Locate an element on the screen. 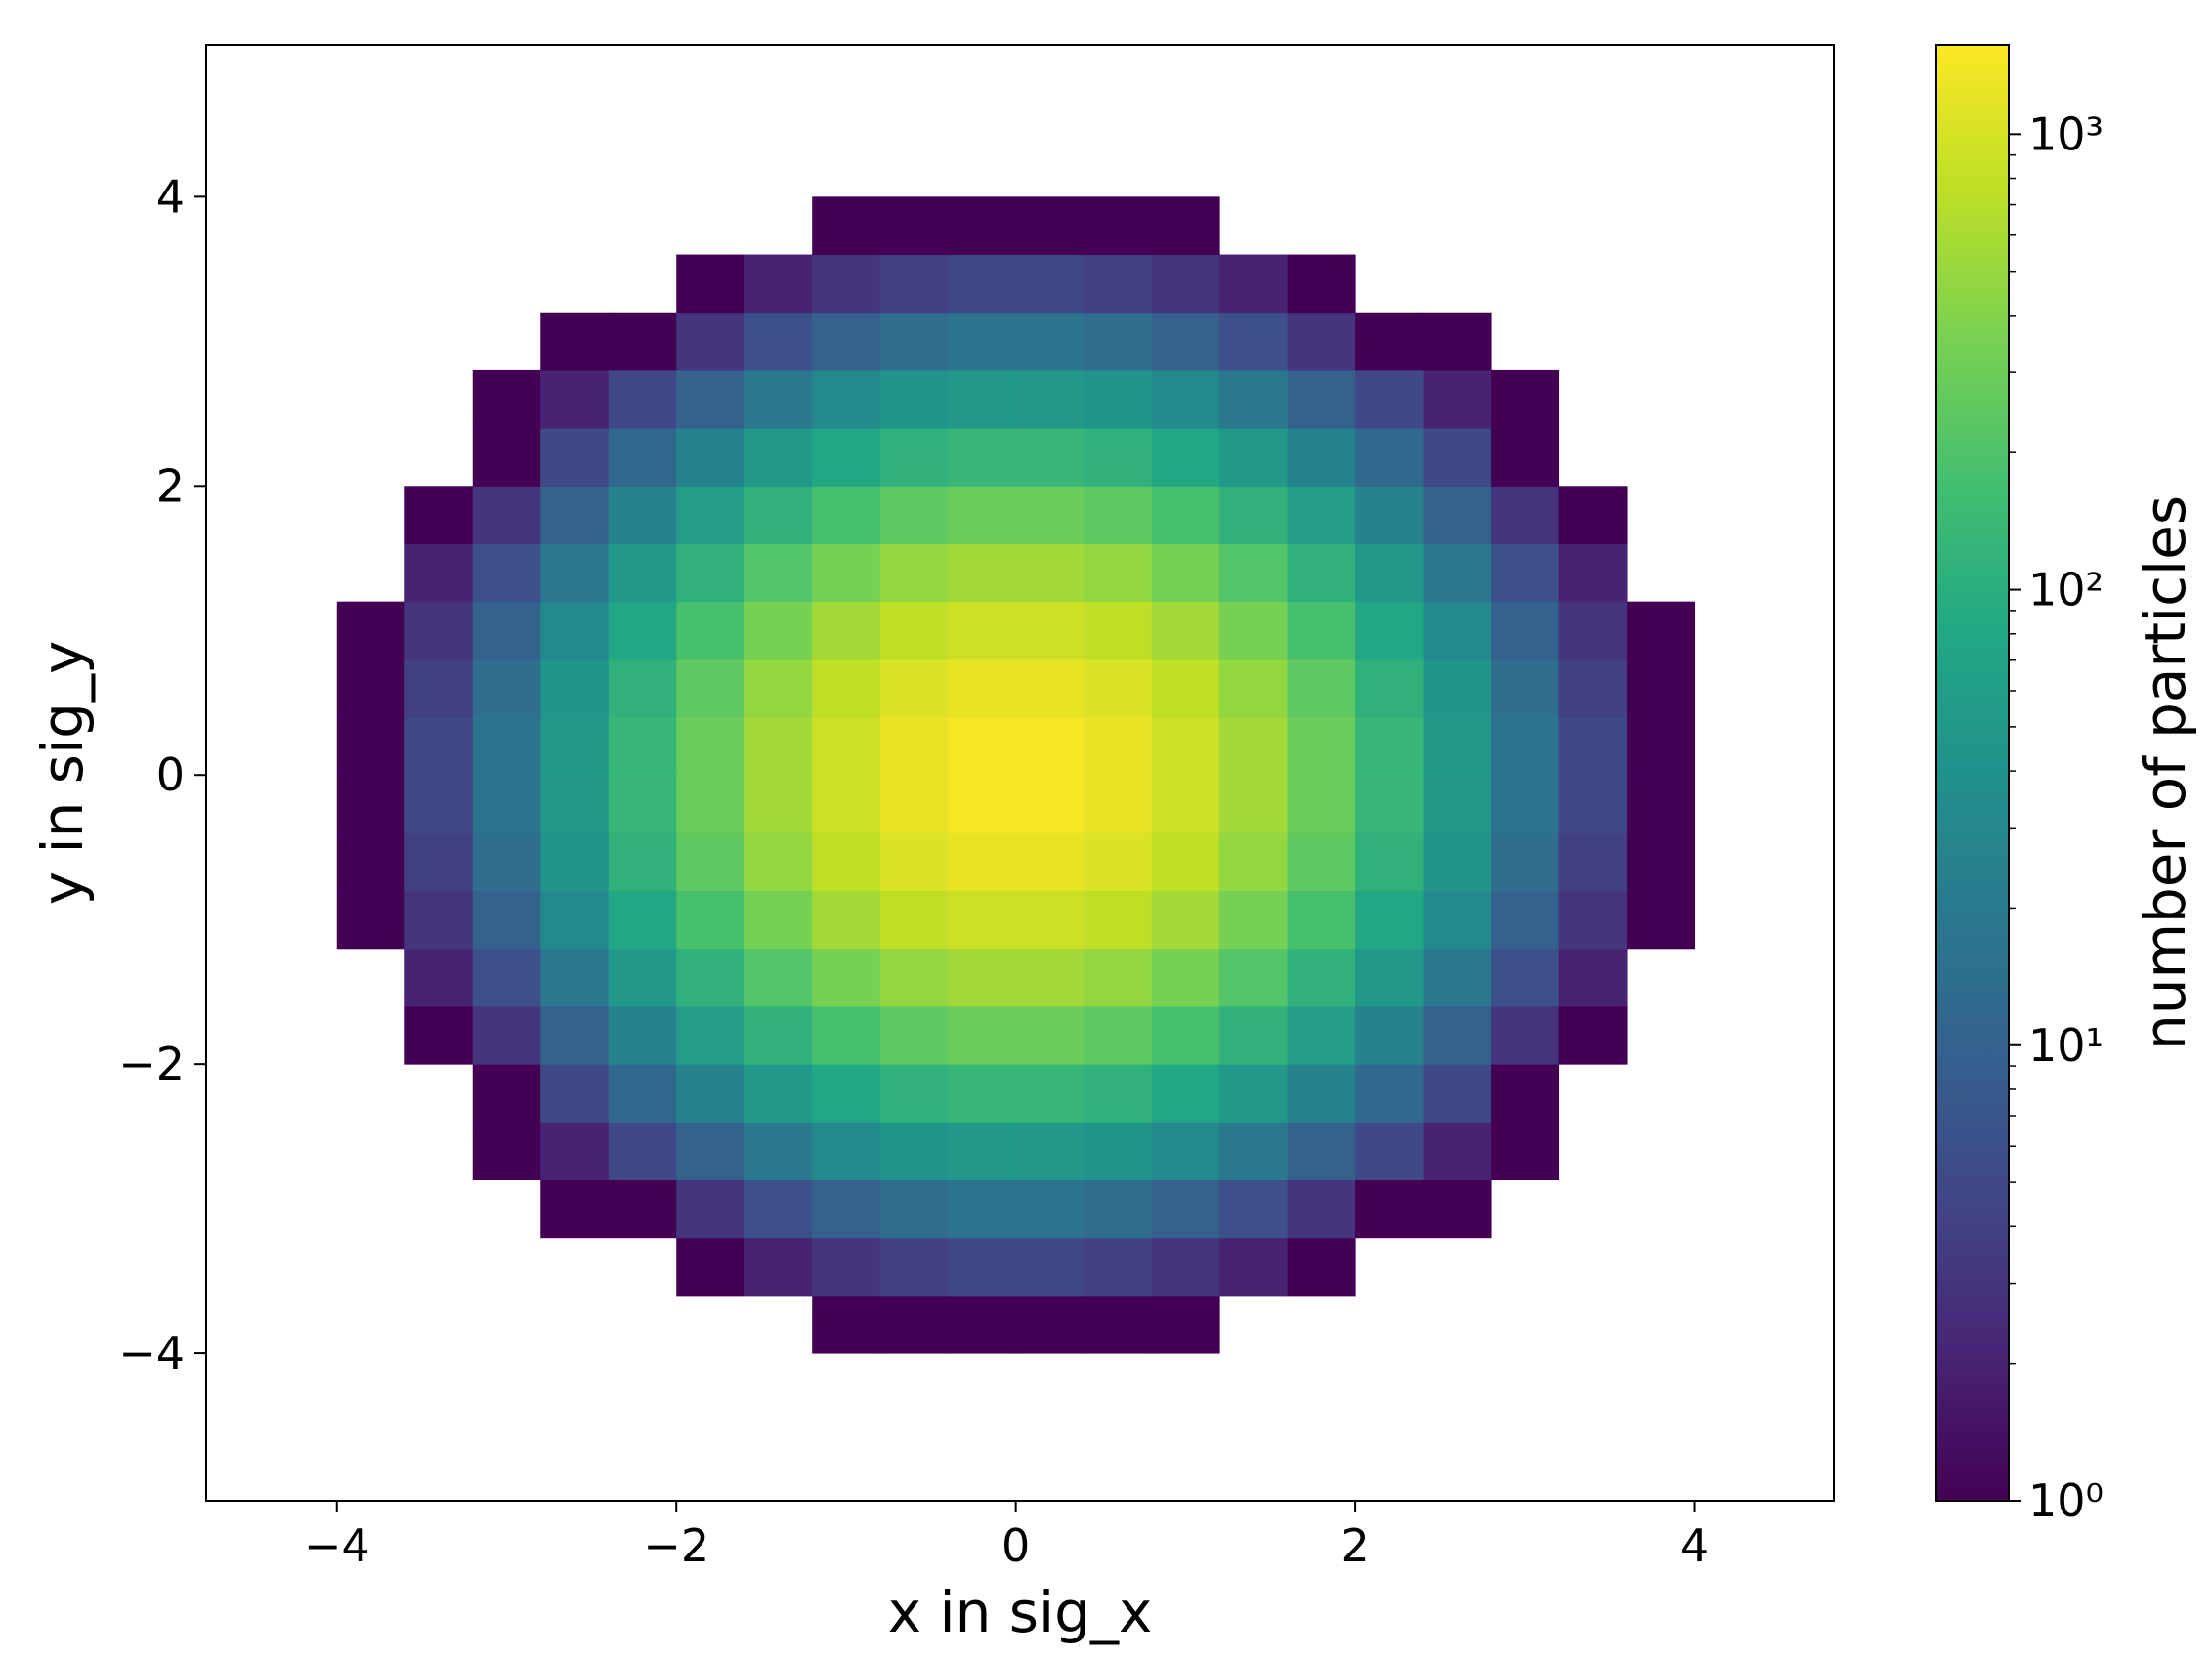  x-axis-label: x in sig_x is located at coordinates (1020, 1612).